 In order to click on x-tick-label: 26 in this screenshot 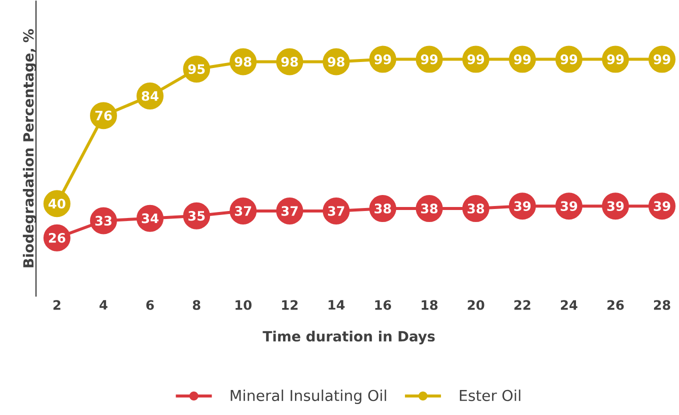, I will do `click(615, 305)`.